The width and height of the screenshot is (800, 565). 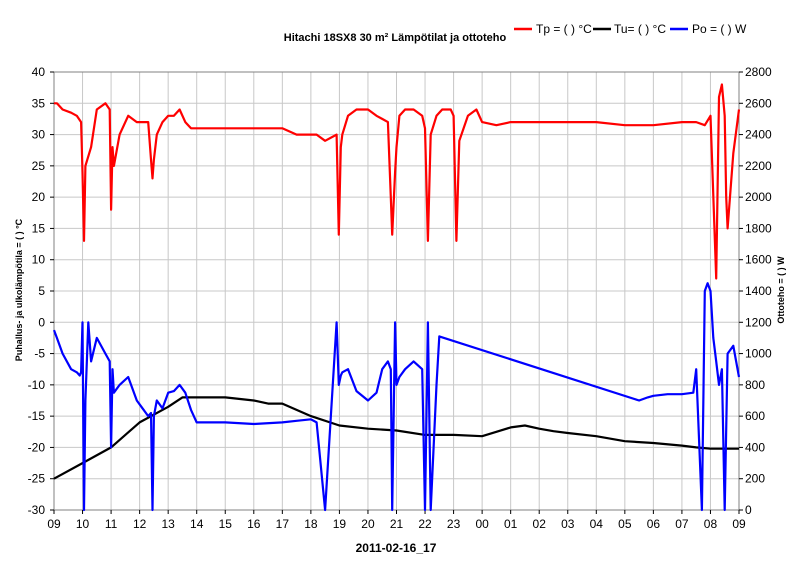 I want to click on legend-item-tp: Tp = ( ) °C, so click(x=553, y=29).